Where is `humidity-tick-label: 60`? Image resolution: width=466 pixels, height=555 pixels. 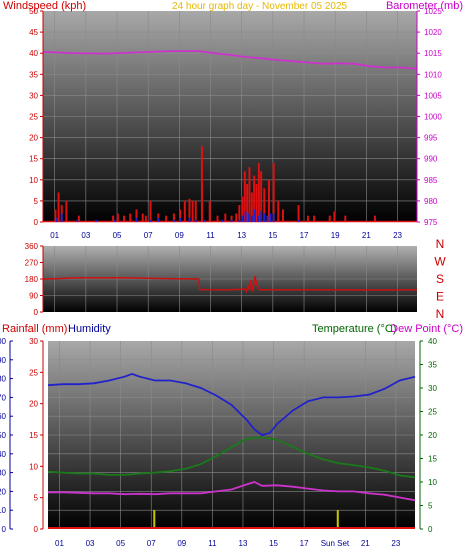
humidity-tick-label: 60 is located at coordinates (3, 416).